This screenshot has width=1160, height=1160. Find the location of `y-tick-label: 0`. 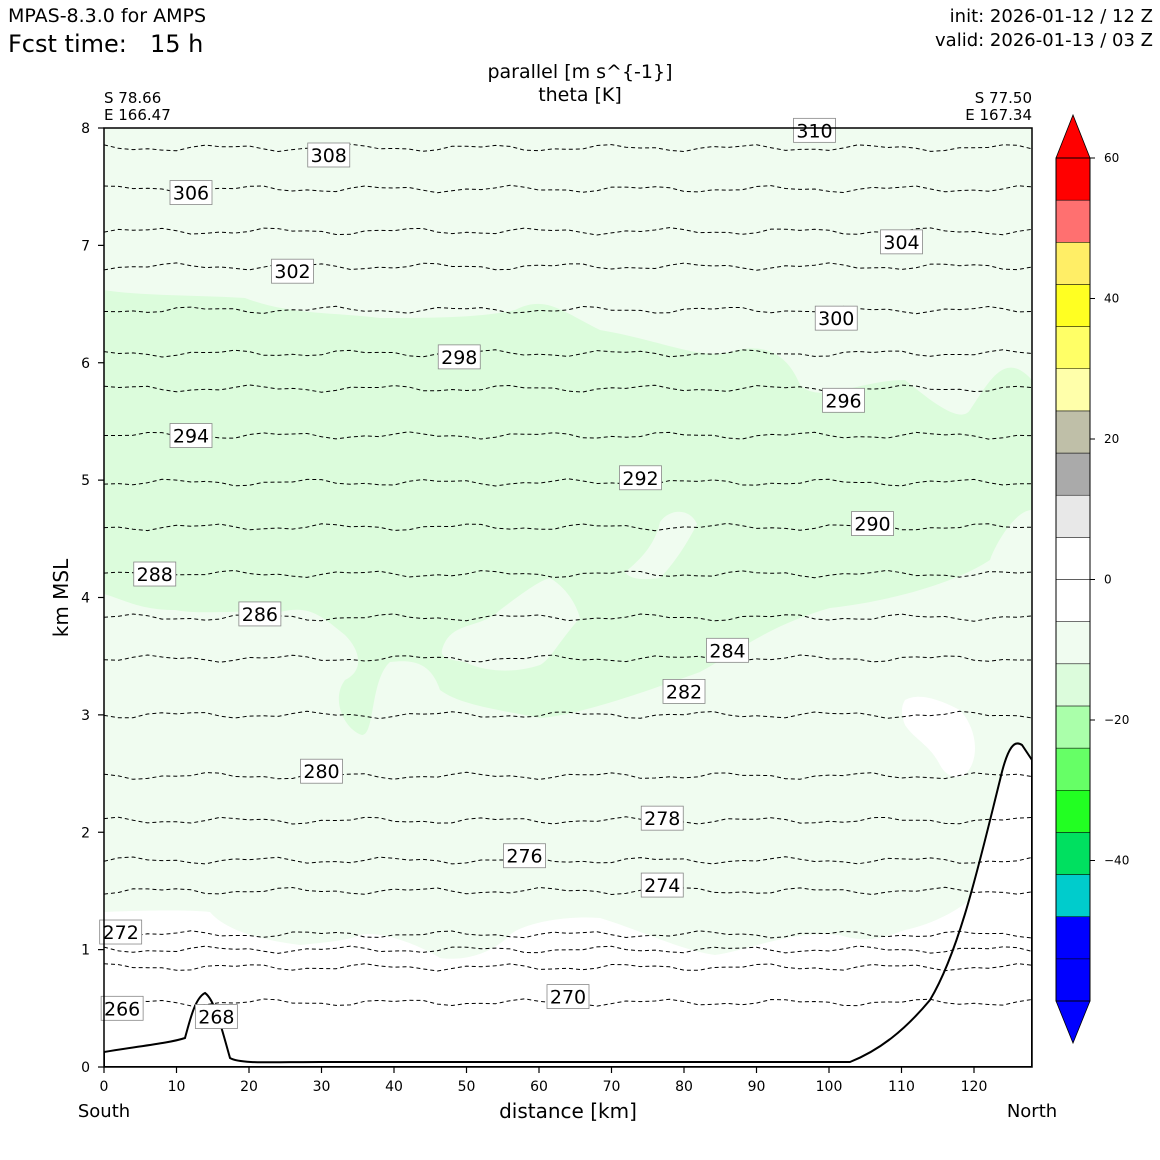

y-tick-label: 0 is located at coordinates (85, 1068).